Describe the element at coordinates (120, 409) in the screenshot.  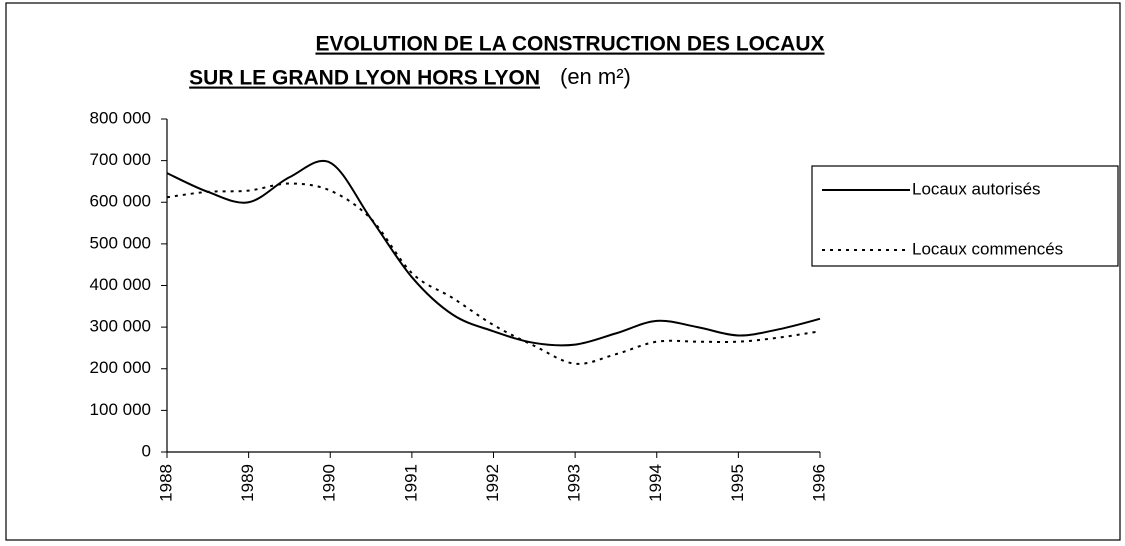
I see `y-tick-label: 100 000` at that location.